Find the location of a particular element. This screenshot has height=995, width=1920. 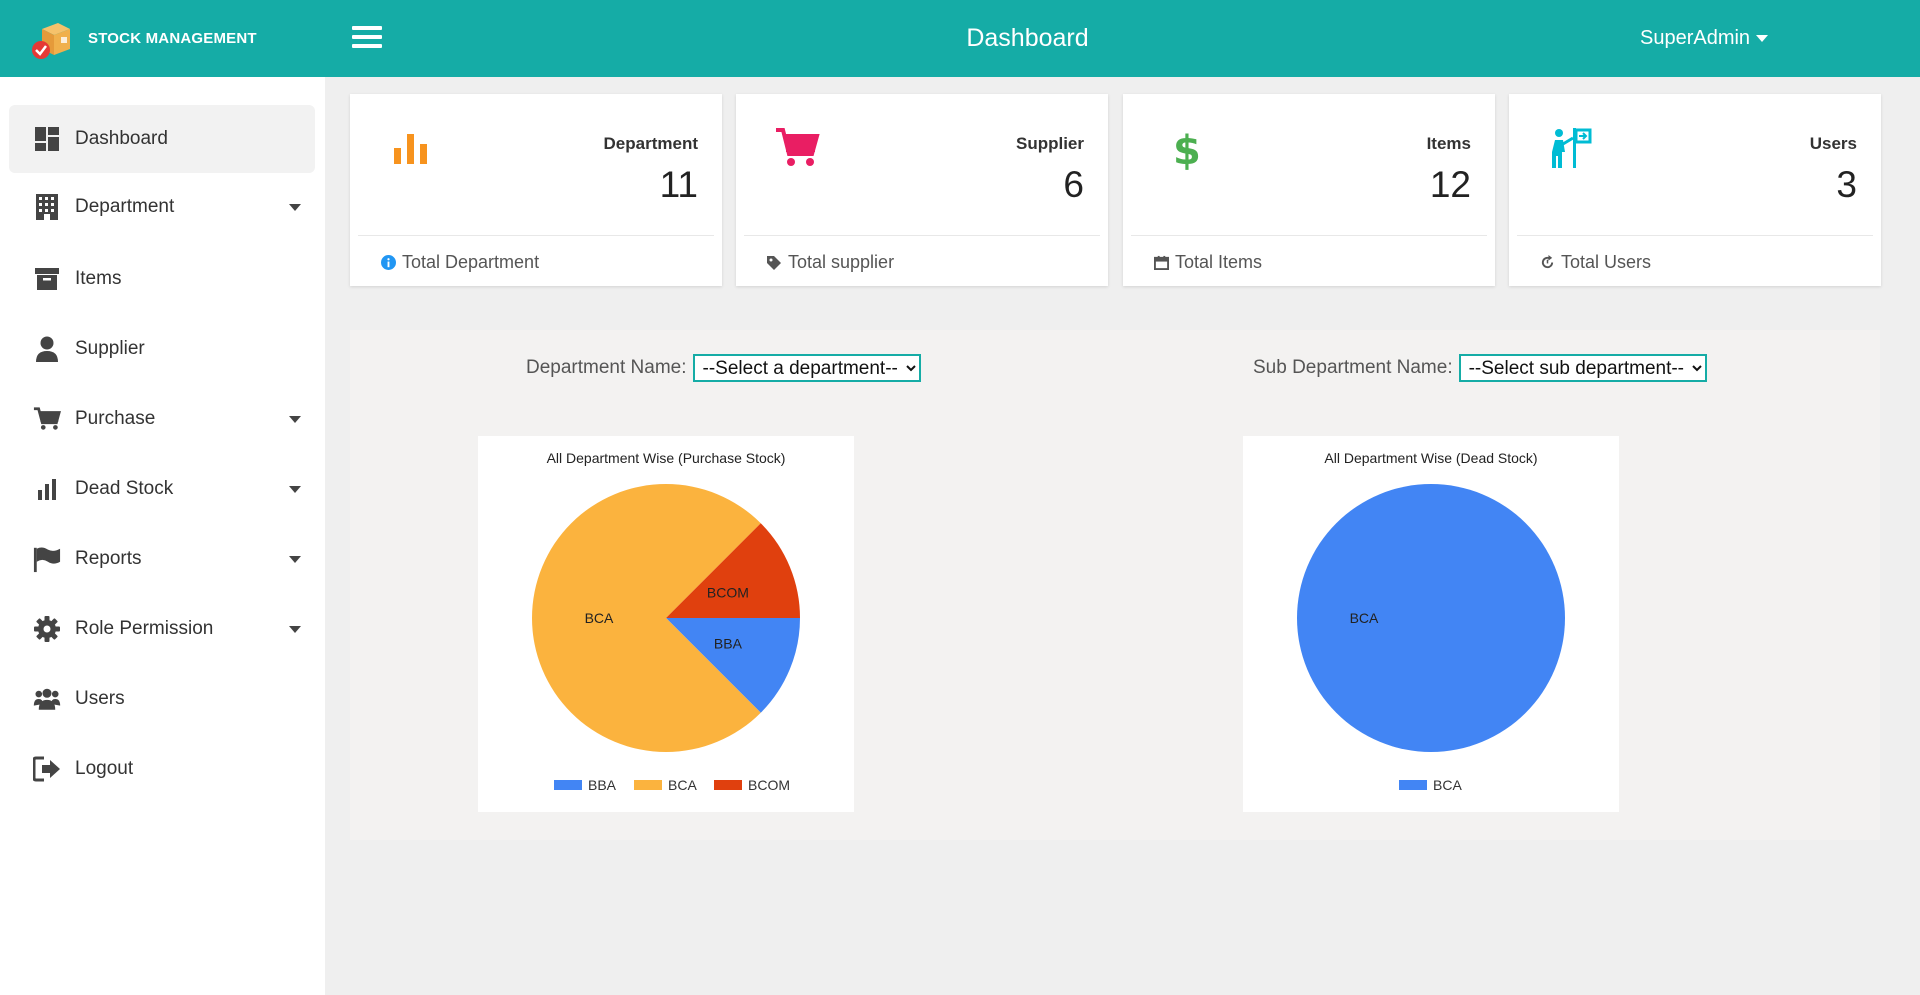

sidebar-item-label: Role Permission is located at coordinates (144, 628).